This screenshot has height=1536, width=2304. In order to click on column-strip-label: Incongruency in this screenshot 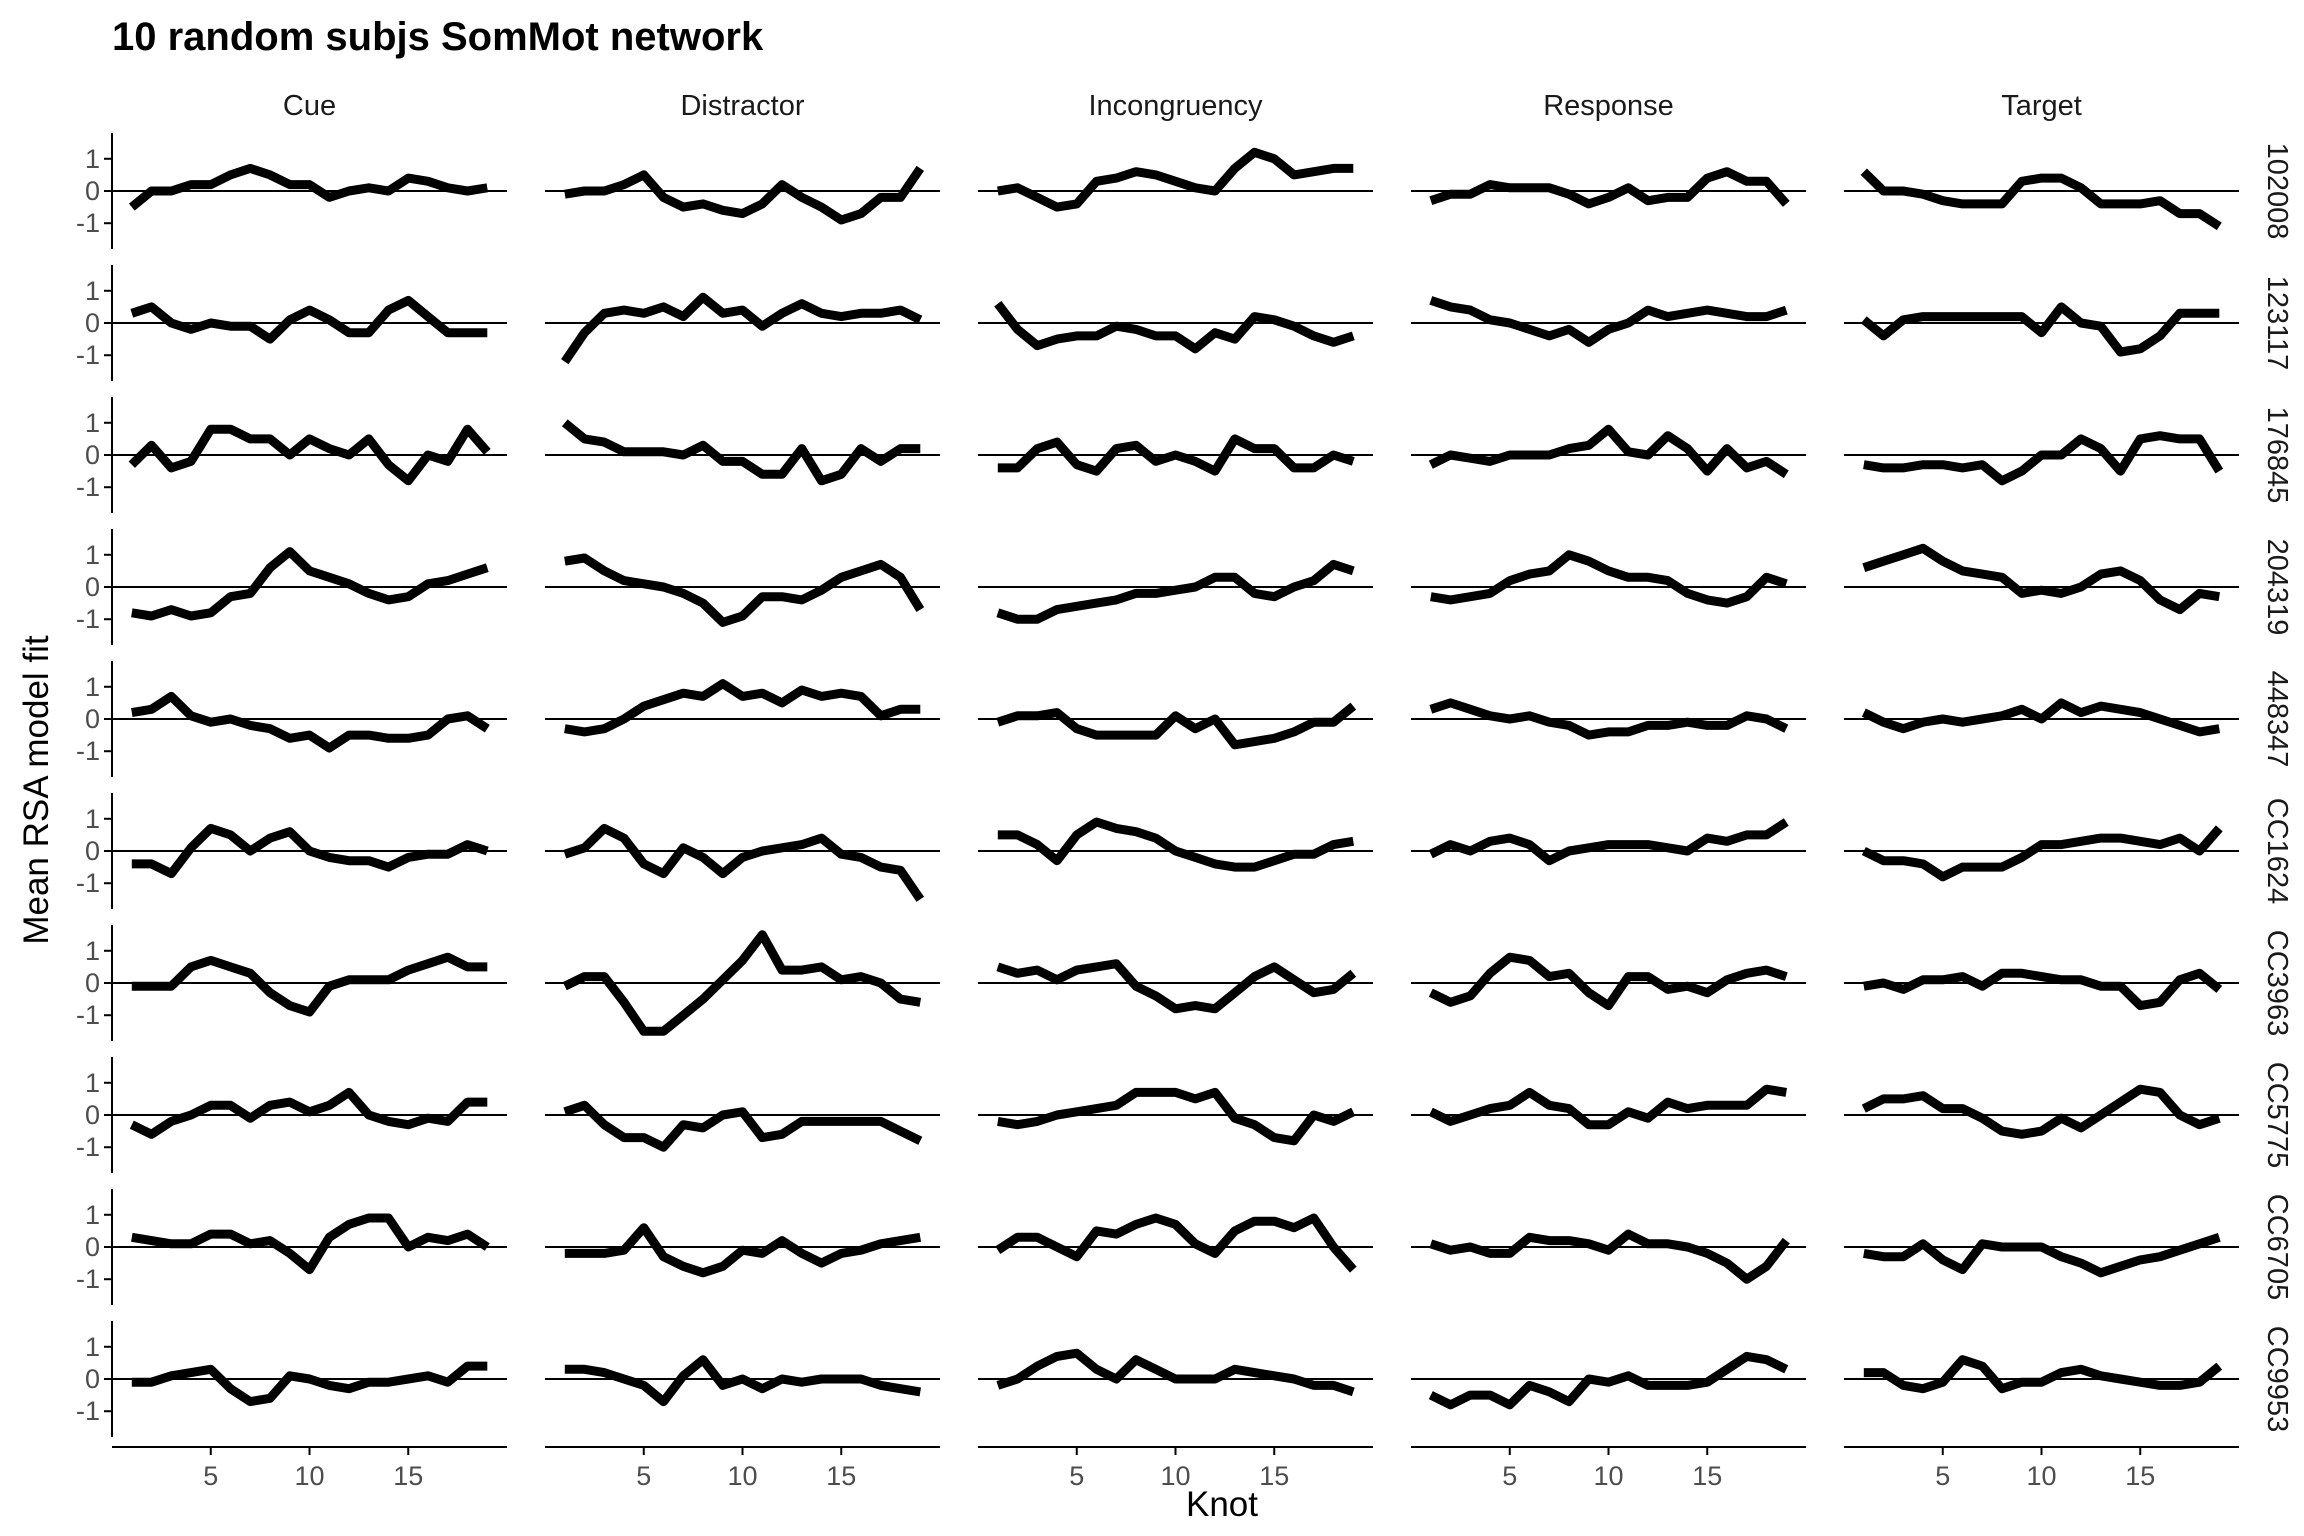, I will do `click(1175, 106)`.